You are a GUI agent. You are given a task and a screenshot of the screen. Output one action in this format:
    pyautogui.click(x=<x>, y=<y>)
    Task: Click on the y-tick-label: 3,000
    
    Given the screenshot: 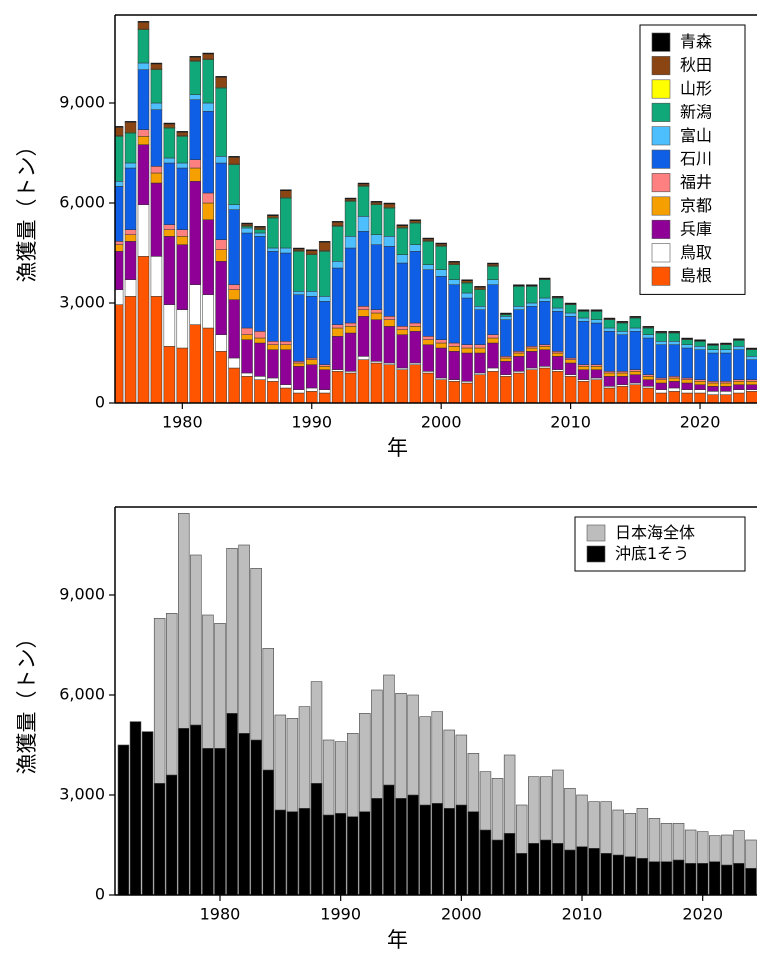 What is the action you would take?
    pyautogui.click(x=82, y=794)
    